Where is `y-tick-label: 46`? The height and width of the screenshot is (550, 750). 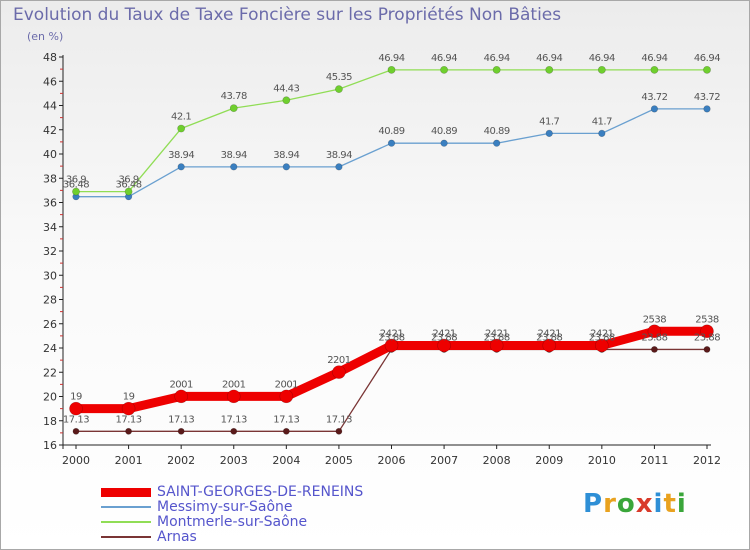 y-tick-label: 46 is located at coordinates (50, 81).